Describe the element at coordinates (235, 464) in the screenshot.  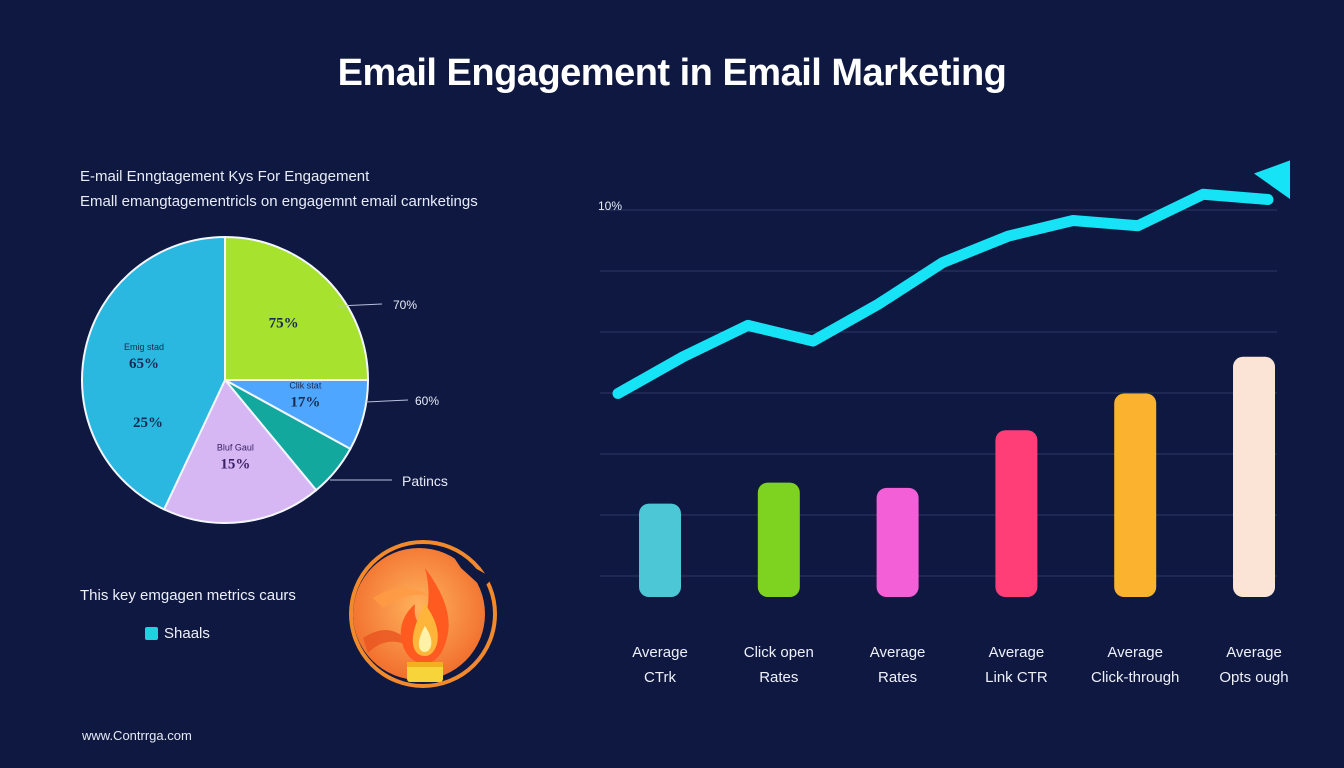
I see `pie-slice-label: 15%` at that location.